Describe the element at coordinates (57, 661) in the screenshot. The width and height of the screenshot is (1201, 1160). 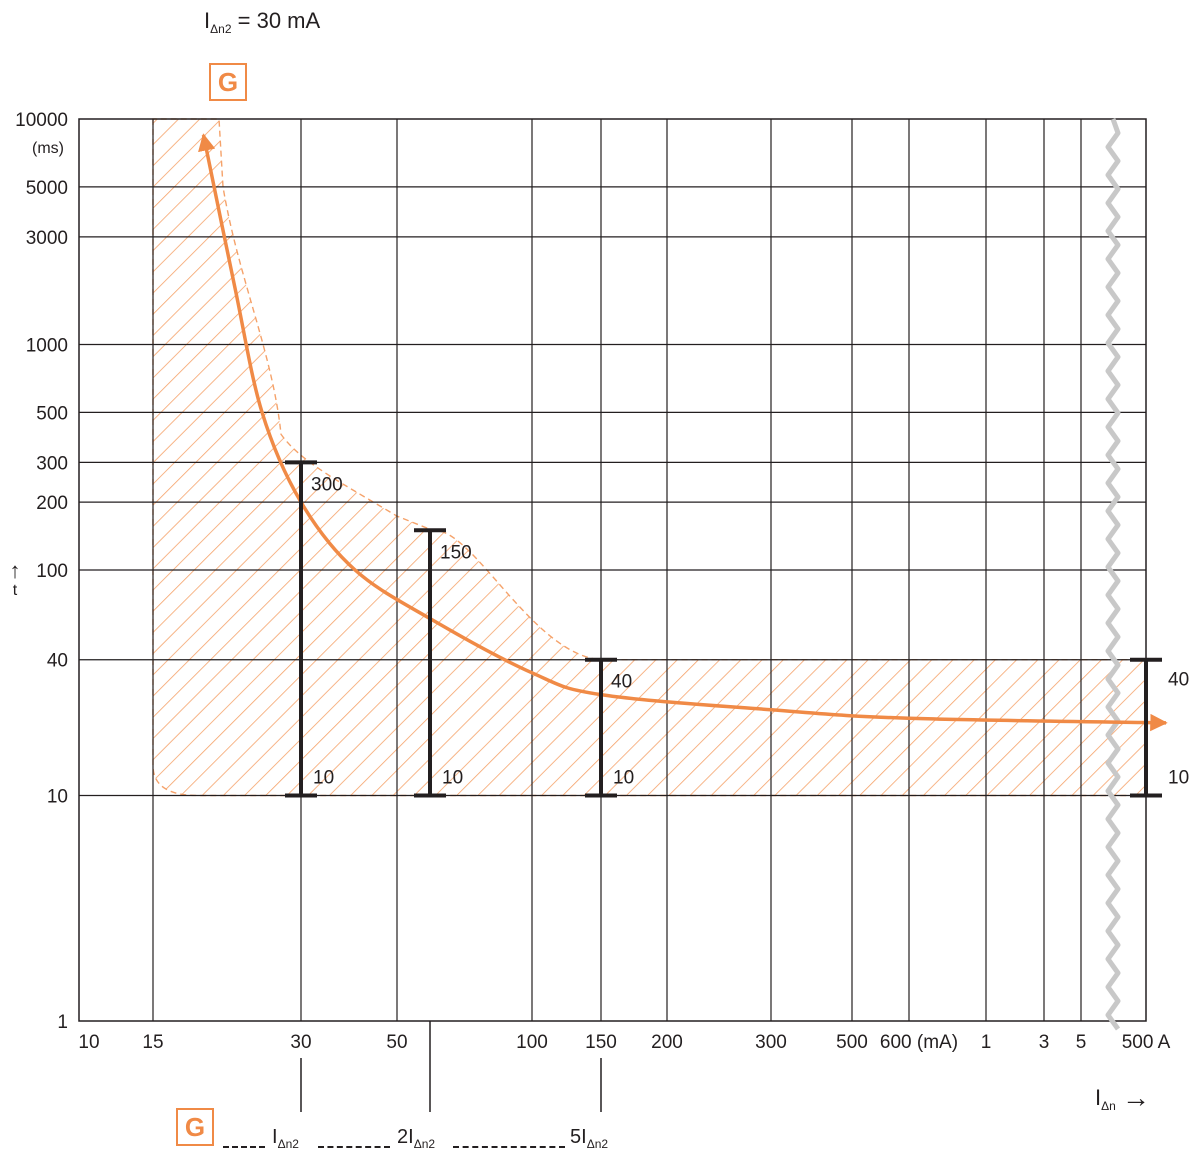
I see `y-tick-label: 40` at that location.